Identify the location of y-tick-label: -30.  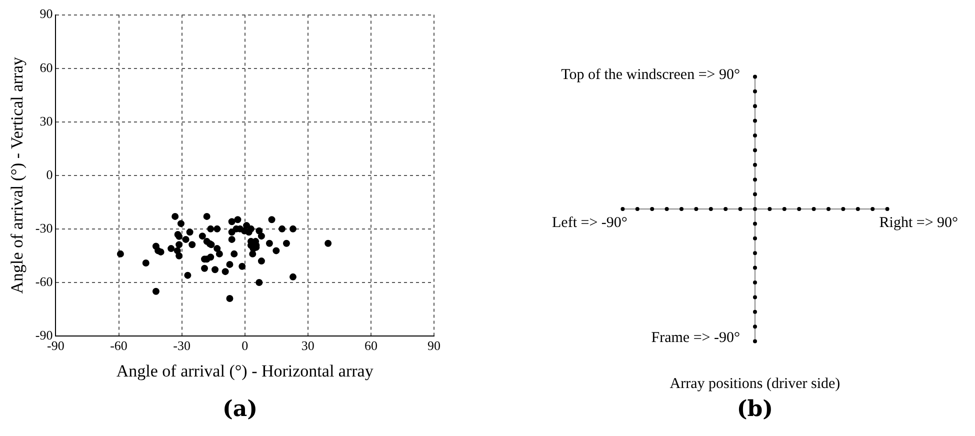
(44, 228).